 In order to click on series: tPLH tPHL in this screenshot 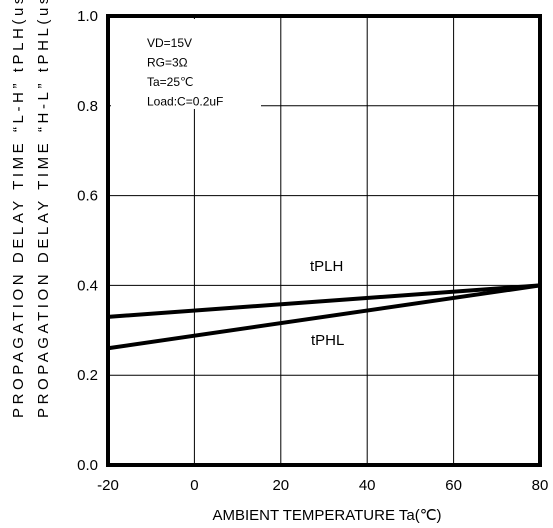, I will do `click(324, 304)`.